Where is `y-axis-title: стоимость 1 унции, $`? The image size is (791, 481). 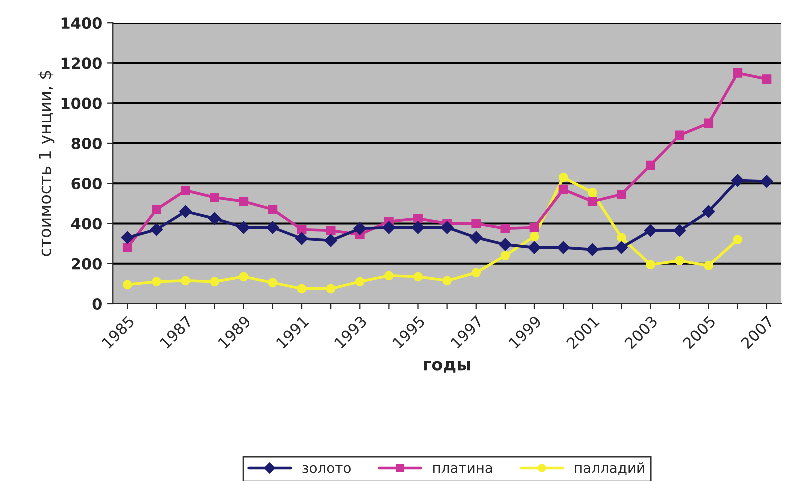
y-axis-title: стоимость 1 унции, $ is located at coordinates (46, 163).